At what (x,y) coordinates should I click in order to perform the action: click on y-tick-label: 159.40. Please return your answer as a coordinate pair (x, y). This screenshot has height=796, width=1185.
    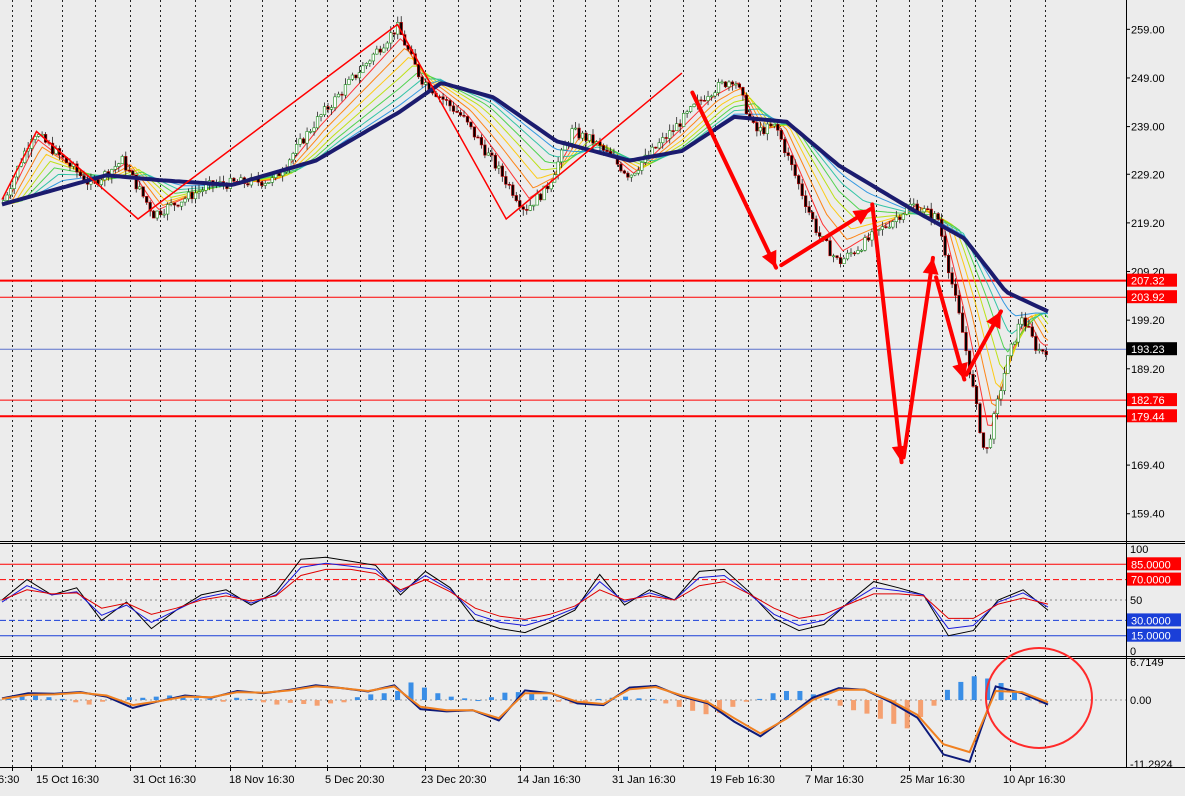
    Looking at the image, I should click on (1148, 515).